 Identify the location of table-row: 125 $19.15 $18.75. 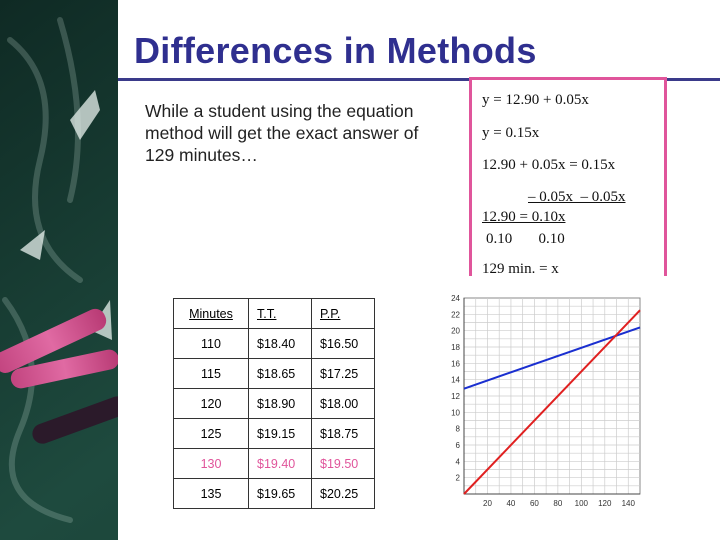
(274, 433).